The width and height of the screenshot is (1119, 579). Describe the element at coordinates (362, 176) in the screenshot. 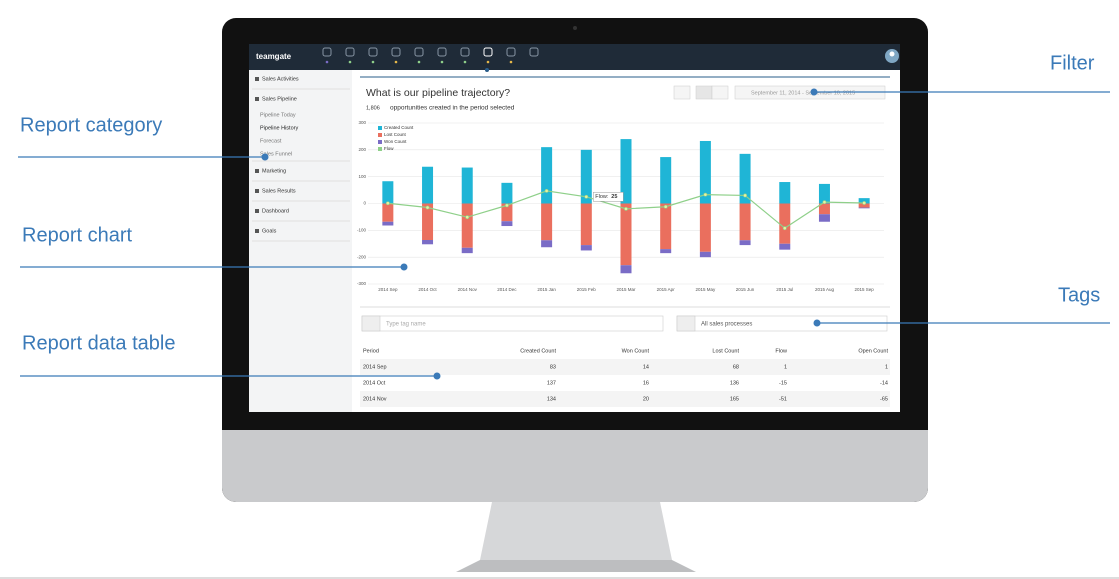

I see `y-tick-label: 100` at that location.